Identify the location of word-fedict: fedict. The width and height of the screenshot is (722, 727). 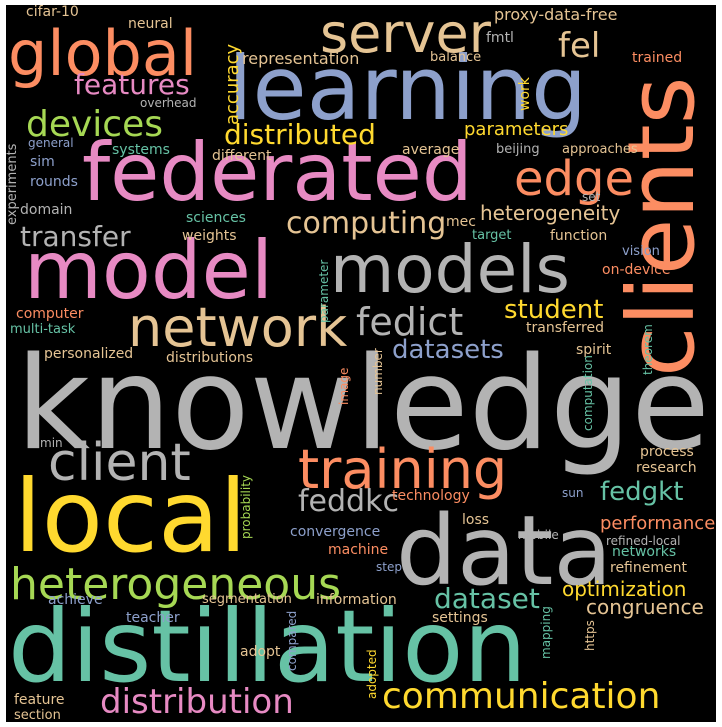
(410, 322).